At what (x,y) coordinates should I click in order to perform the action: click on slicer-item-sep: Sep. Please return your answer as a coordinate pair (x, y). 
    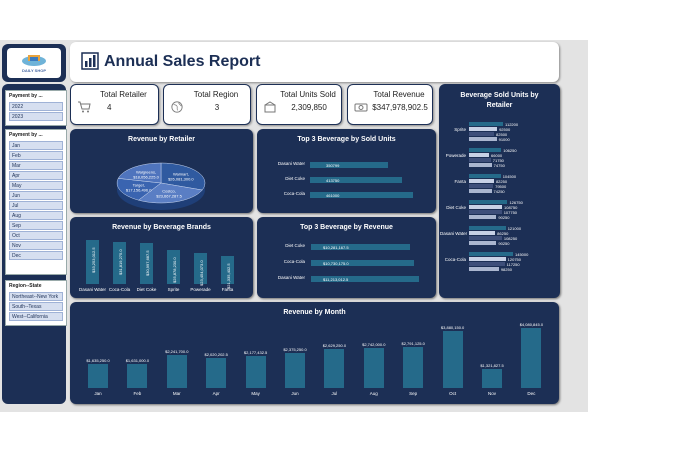
    Looking at the image, I should click on (36, 225).